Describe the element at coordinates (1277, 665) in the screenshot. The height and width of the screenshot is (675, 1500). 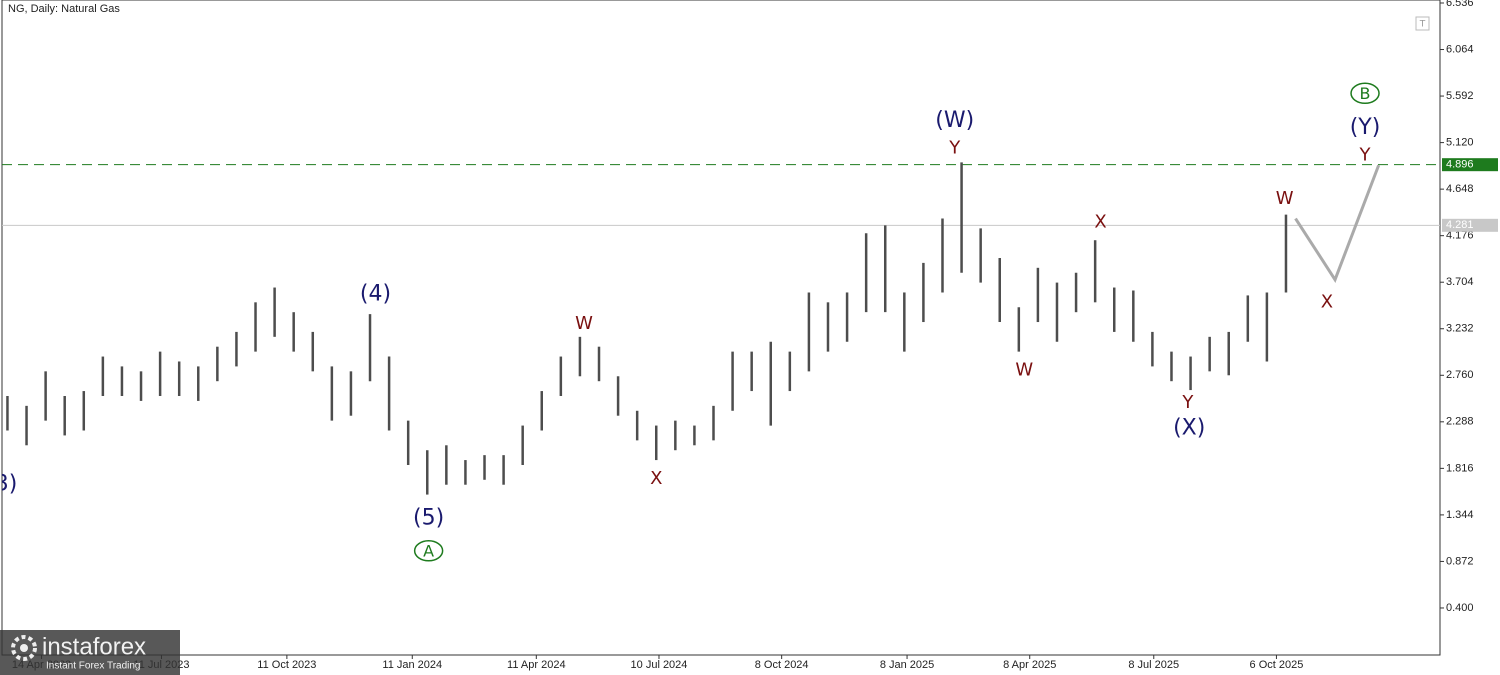
I see `x-tick-label: 6 Oct 2025` at that location.